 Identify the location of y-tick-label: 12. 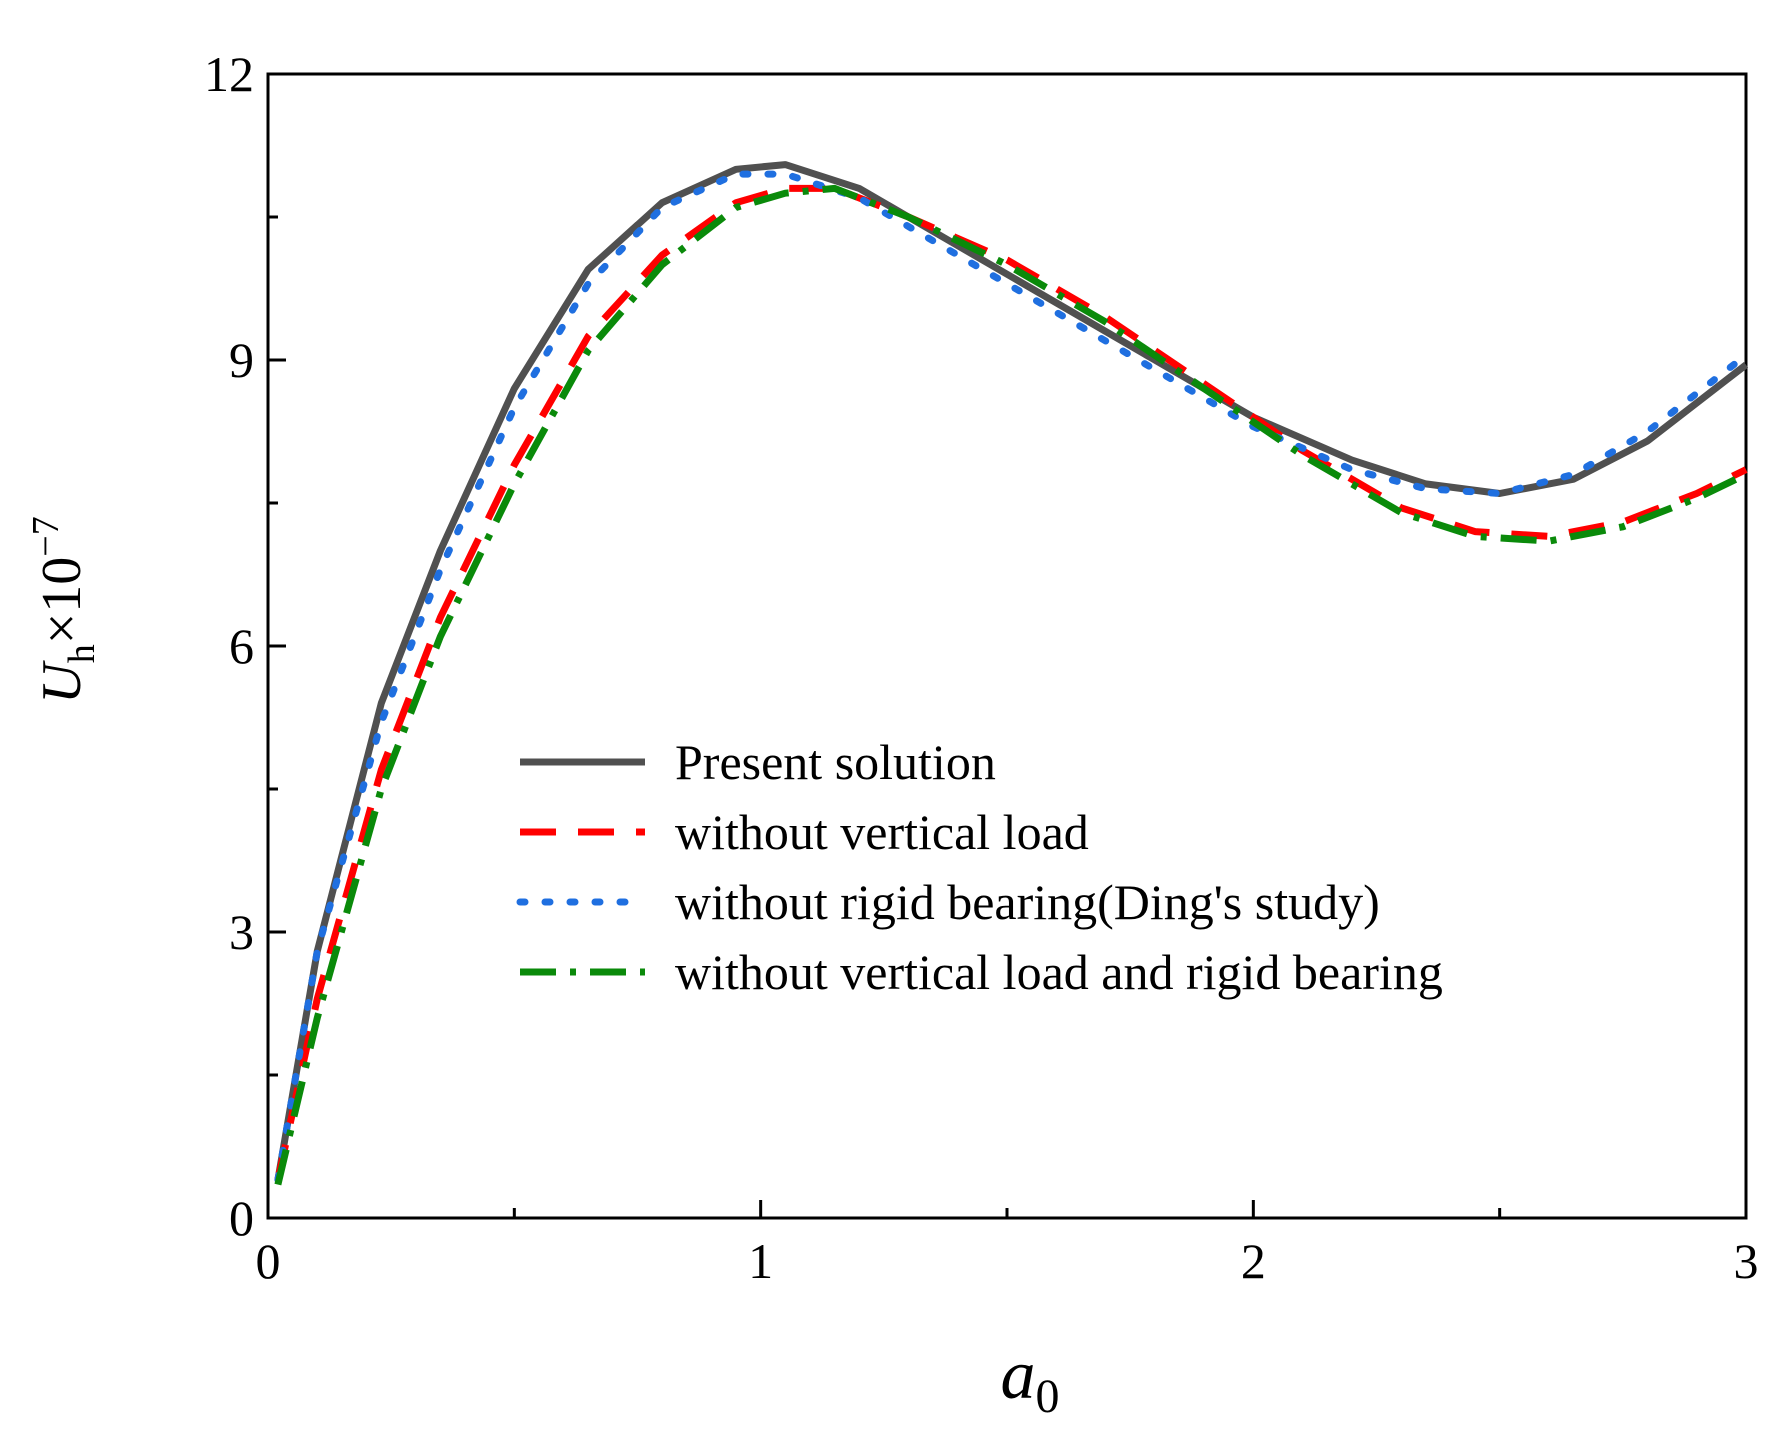
(229, 74).